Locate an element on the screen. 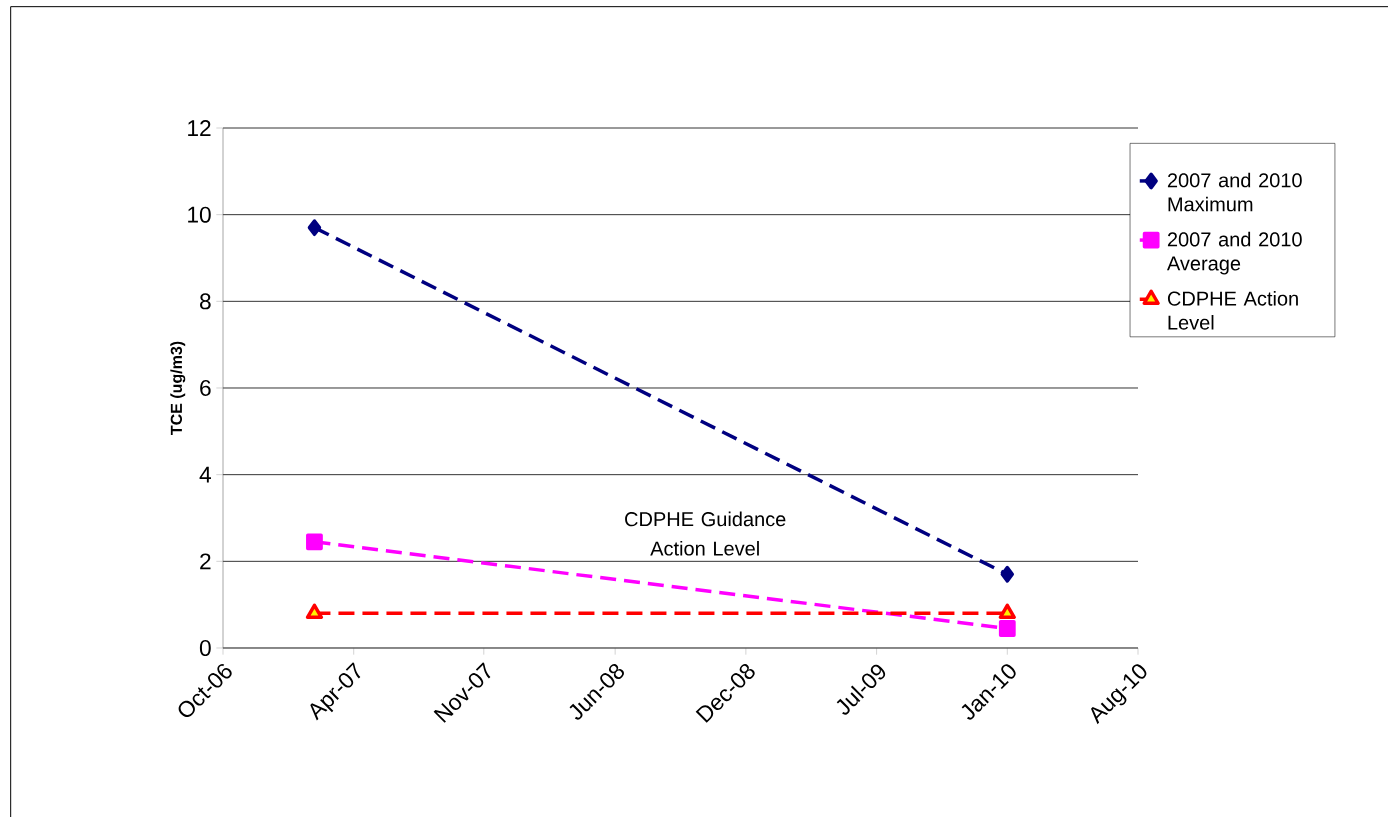 This screenshot has height=817, width=1388. y-tick-label: 4 is located at coordinates (205, 474).